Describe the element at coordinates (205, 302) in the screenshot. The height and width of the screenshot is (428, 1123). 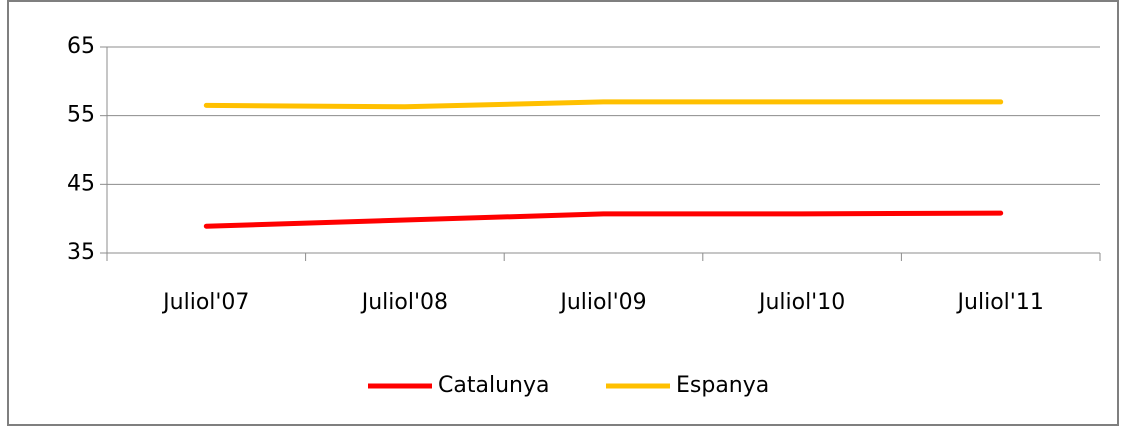
I see `x-tick-label: Juliol'07` at that location.